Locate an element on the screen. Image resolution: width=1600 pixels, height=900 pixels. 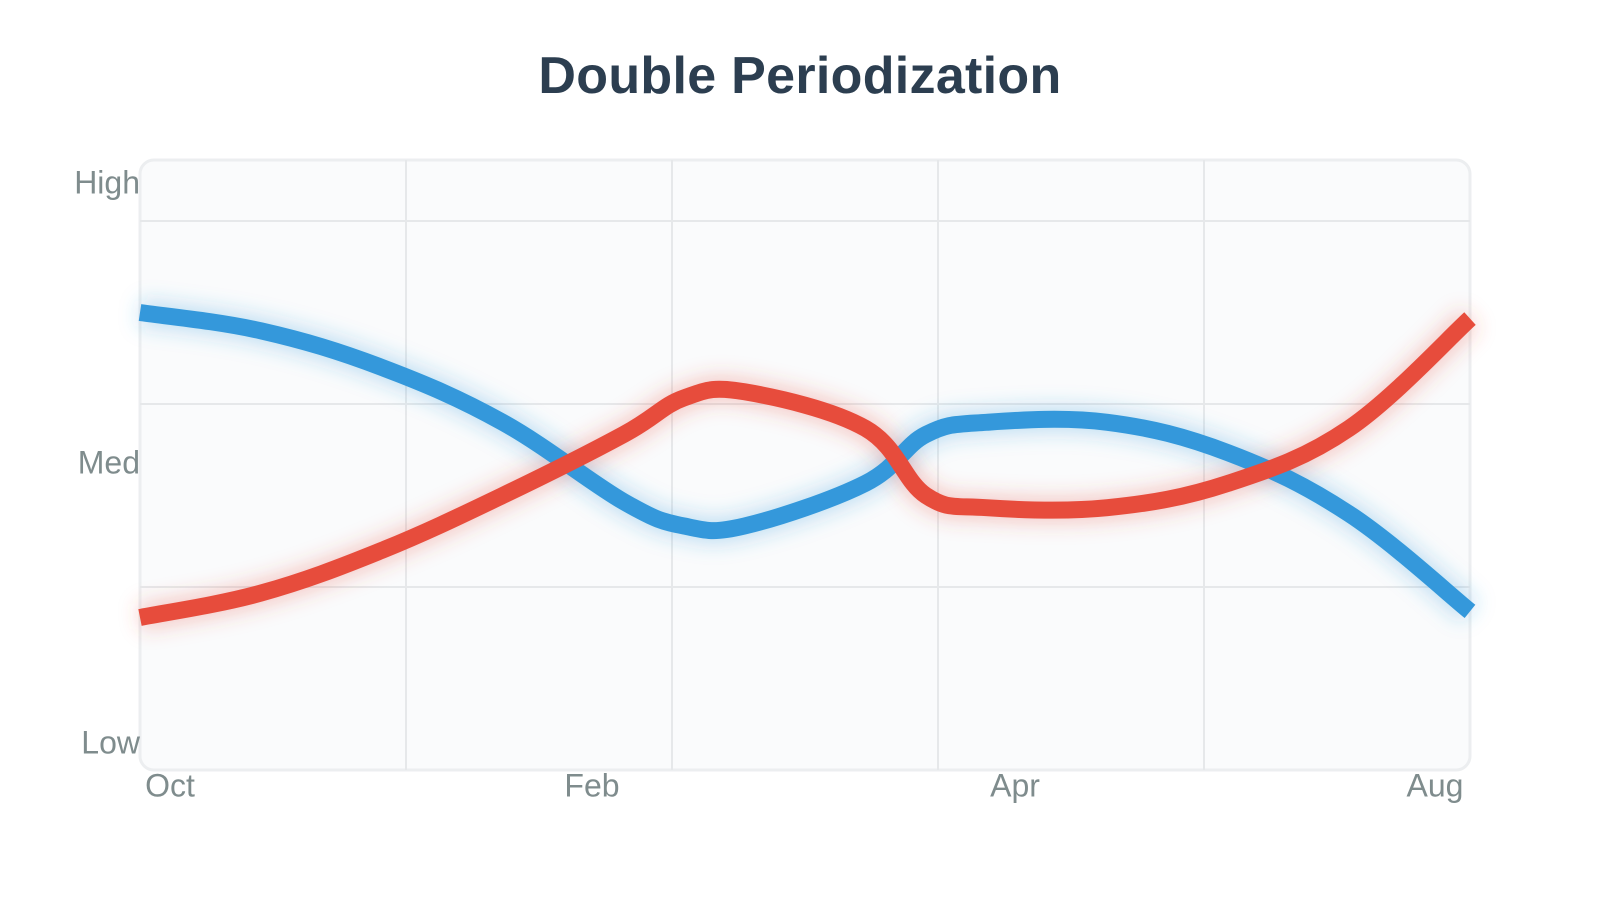
x-tick-label: Aug is located at coordinates (1435, 785).